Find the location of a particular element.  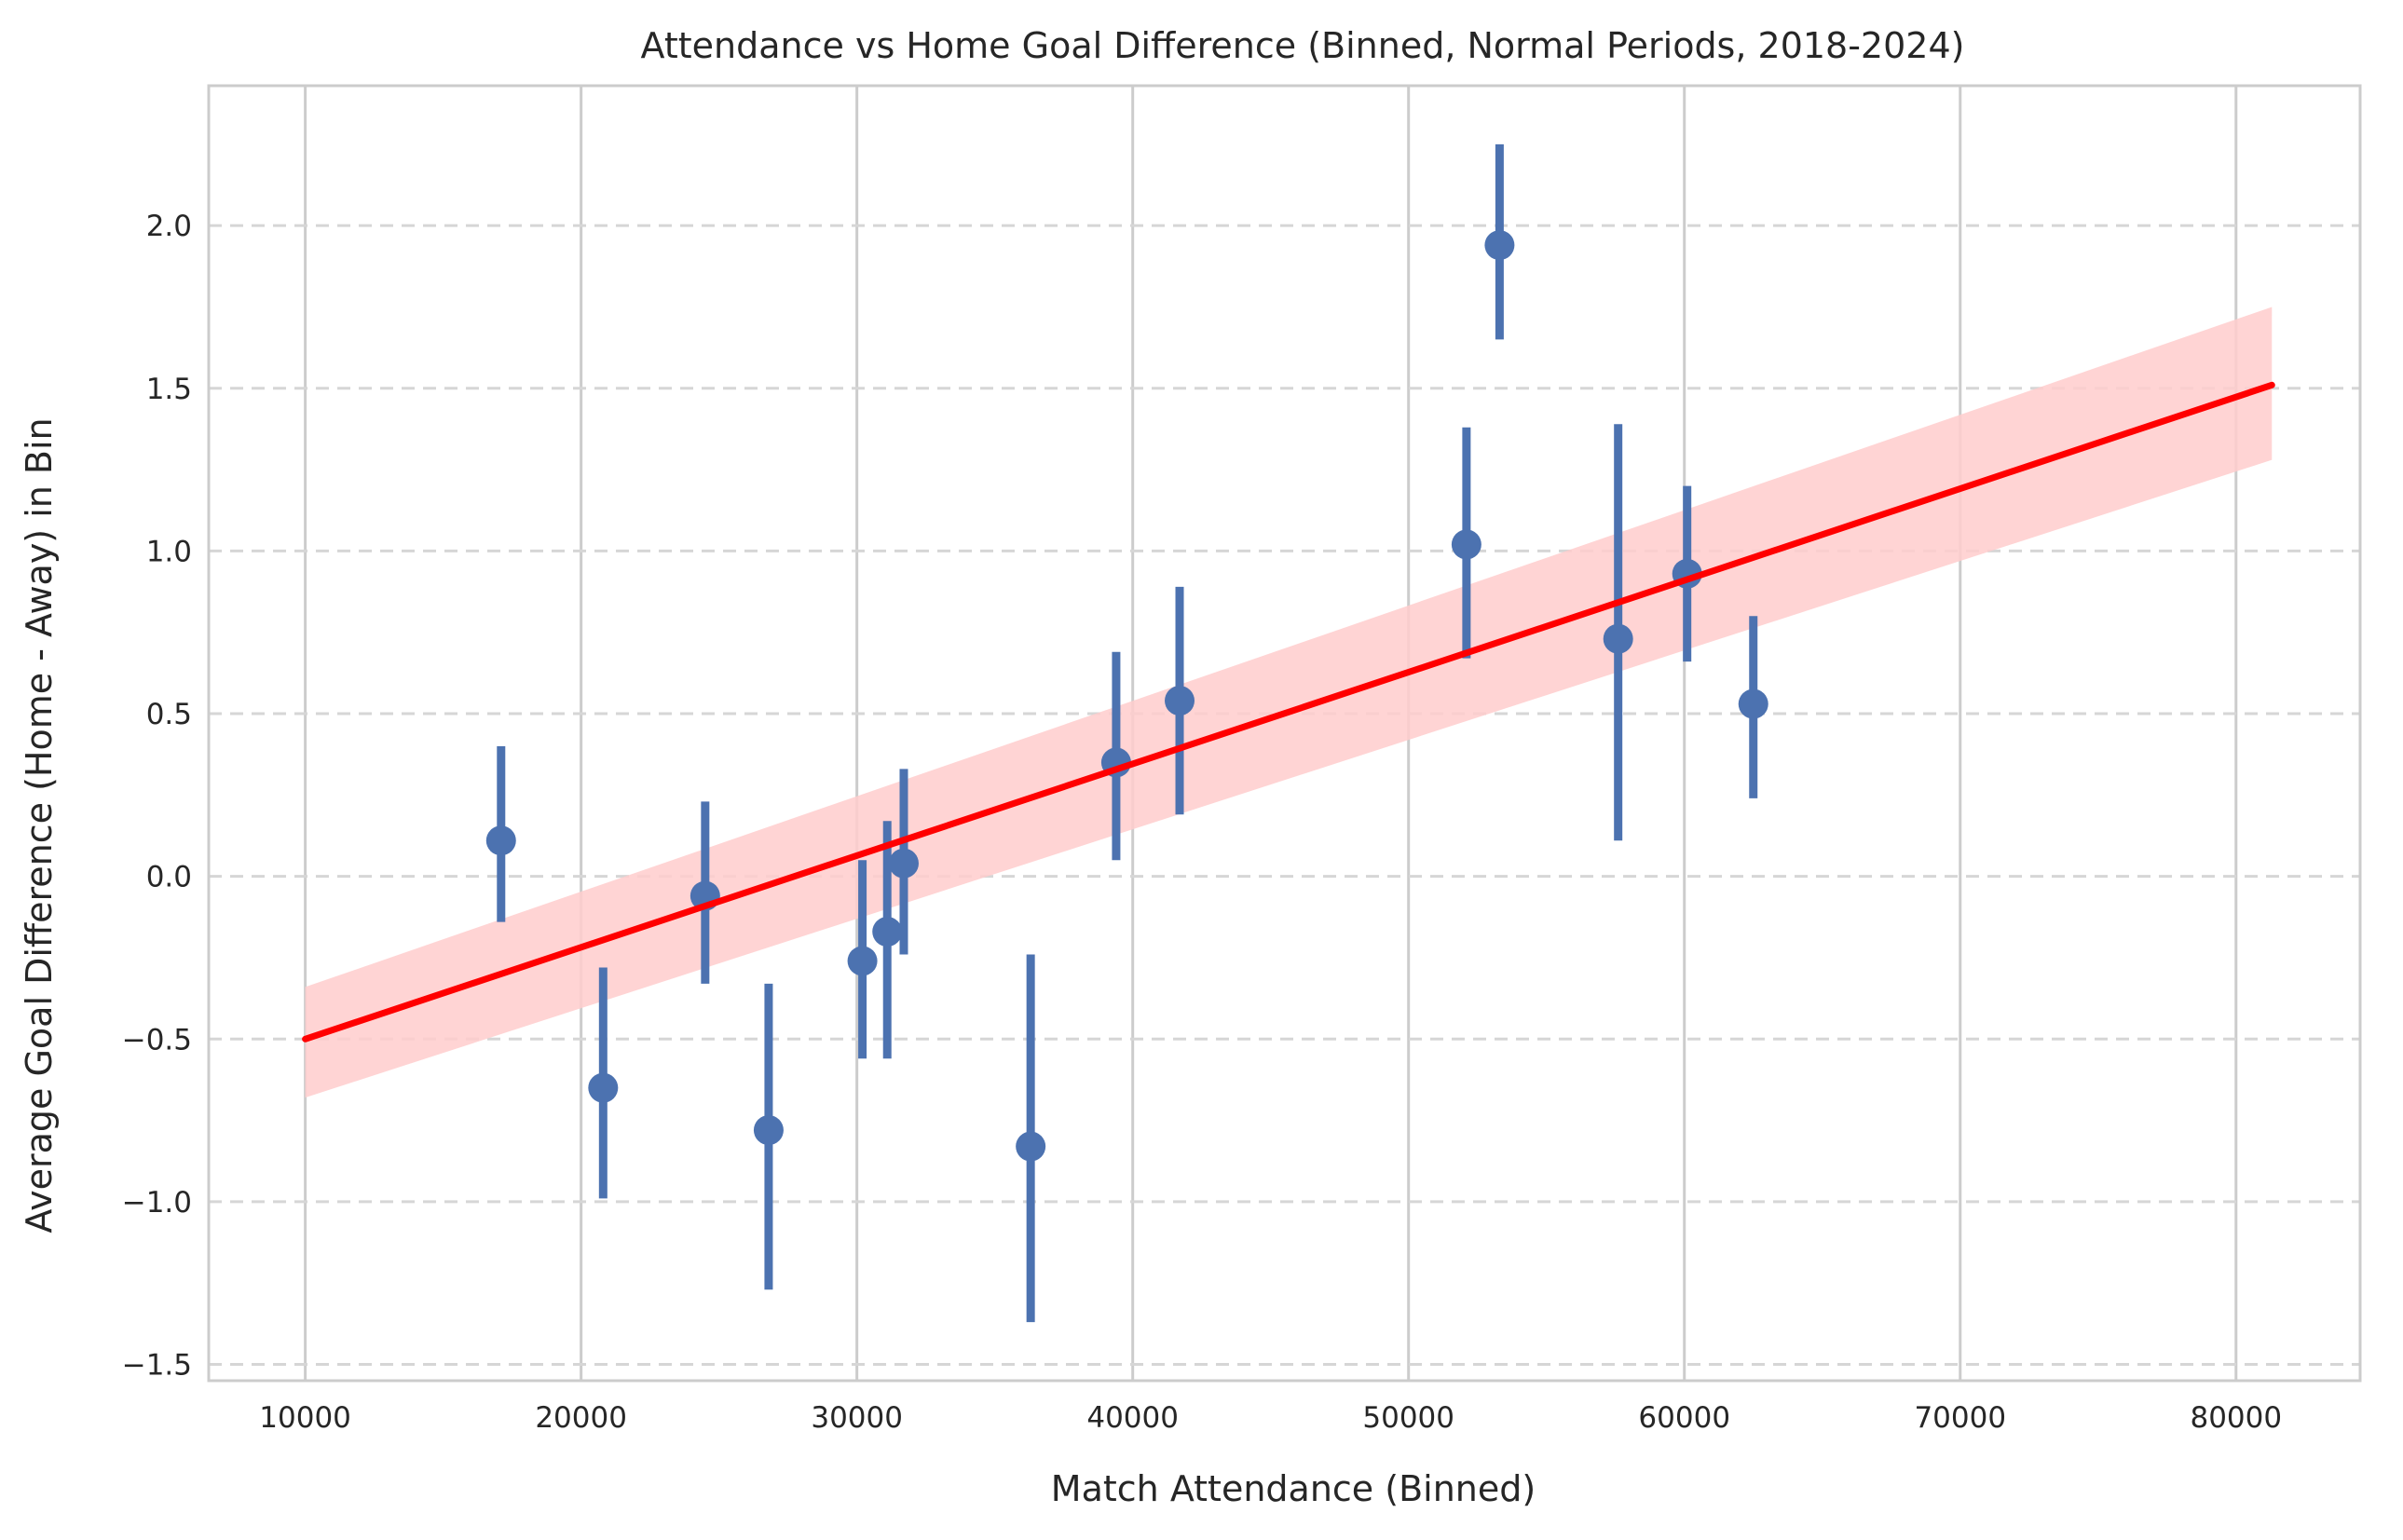

y-tick-label: −0.5 is located at coordinates (157, 1039).